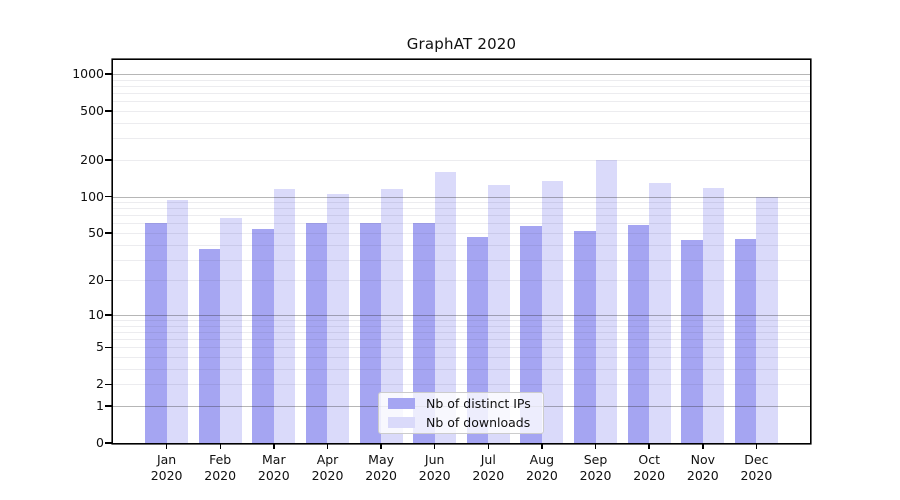 The image size is (900, 500). I want to click on bar-downloads-apr, so click(338, 318).